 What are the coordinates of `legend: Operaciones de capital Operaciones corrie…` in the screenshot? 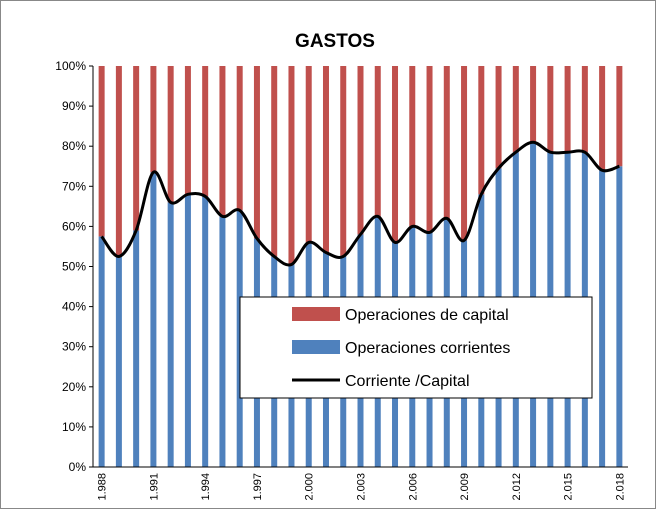 It's located at (416, 347).